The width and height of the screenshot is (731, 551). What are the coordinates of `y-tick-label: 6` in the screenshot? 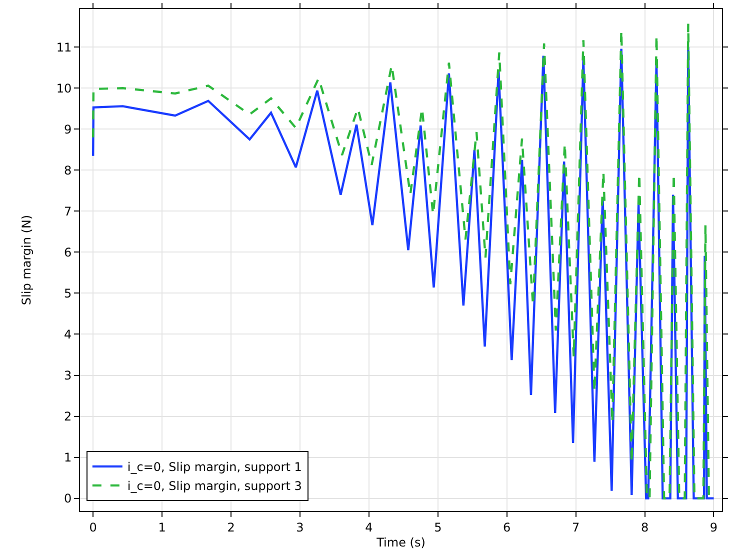 It's located at (68, 252).